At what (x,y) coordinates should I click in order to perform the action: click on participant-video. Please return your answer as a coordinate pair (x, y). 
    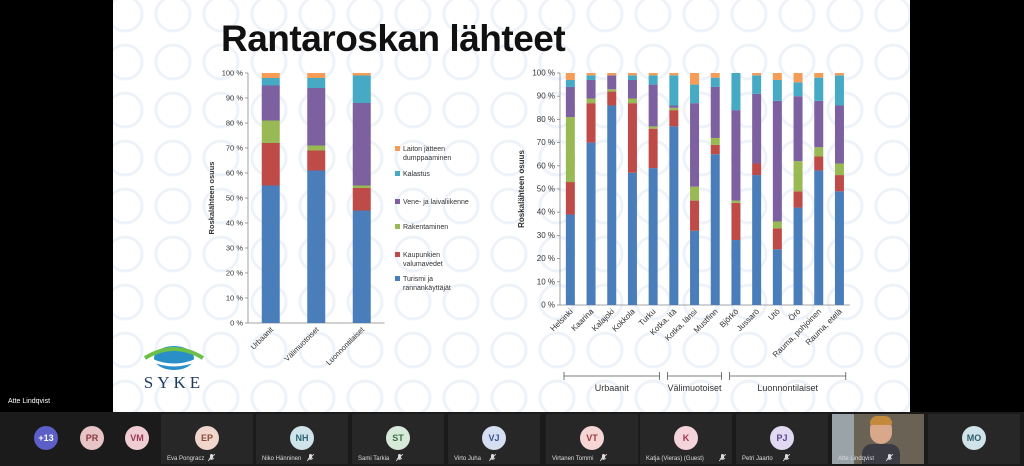
    Looking at the image, I should click on (878, 439).